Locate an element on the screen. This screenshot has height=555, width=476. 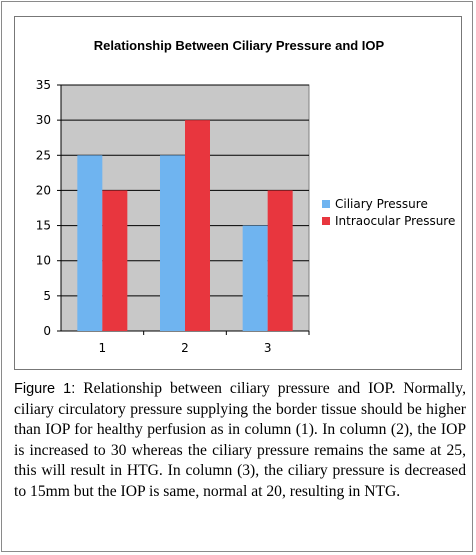
legend: Ciliary Pressure Intraocular Pressure is located at coordinates (388, 212).